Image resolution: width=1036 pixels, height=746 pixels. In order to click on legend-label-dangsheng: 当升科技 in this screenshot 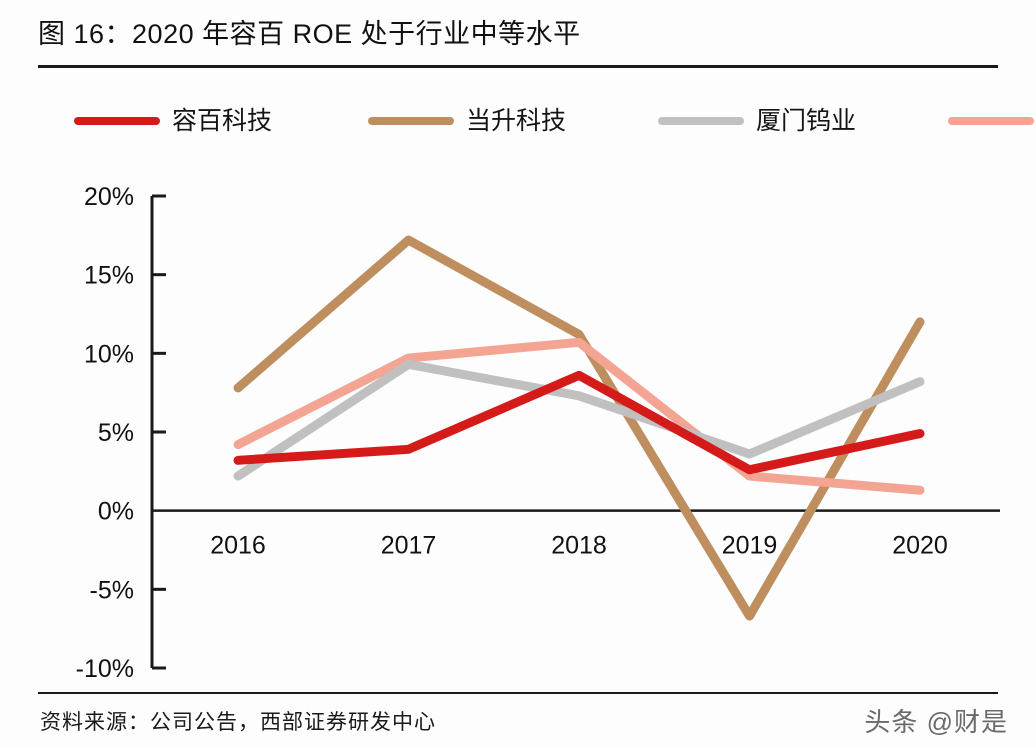, I will do `click(516, 121)`.